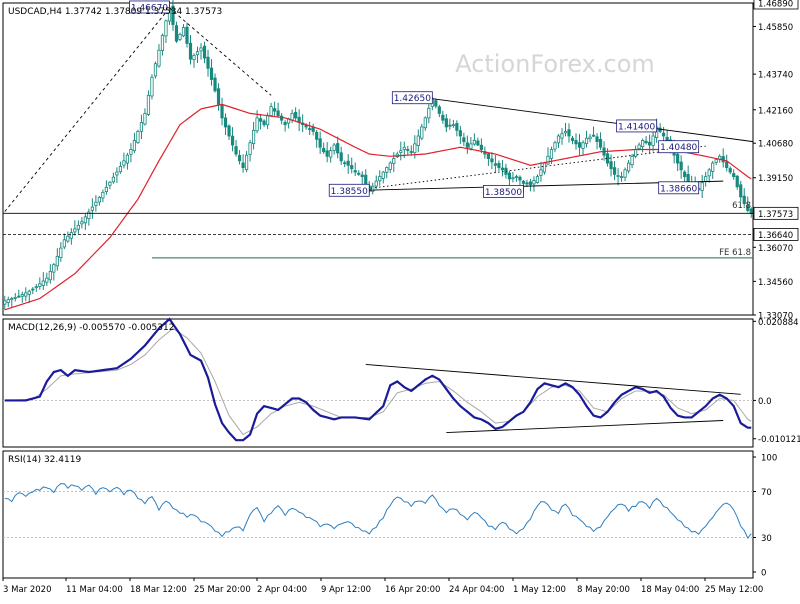 The width and height of the screenshot is (800, 604). I want to click on x-axis-label: 1 May 12:00, so click(539, 590).